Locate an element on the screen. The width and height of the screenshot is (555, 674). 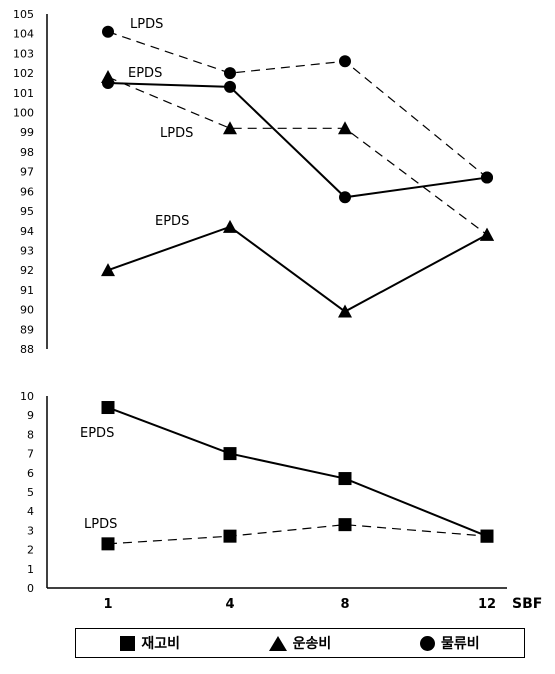
lower-y-tick-label: 8 is located at coordinates (30, 434).